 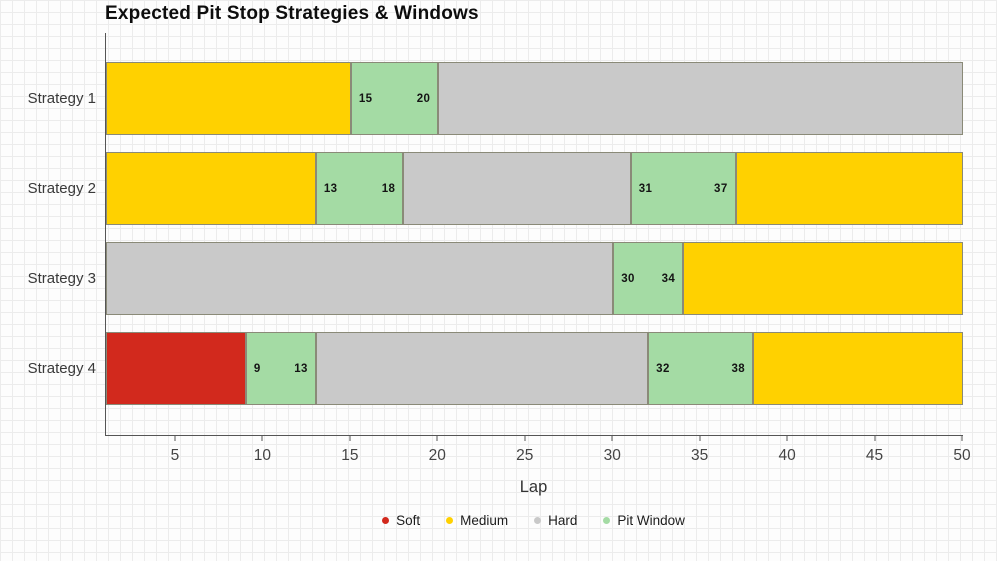 I want to click on pit-window-start-label: 32, so click(x=663, y=368).